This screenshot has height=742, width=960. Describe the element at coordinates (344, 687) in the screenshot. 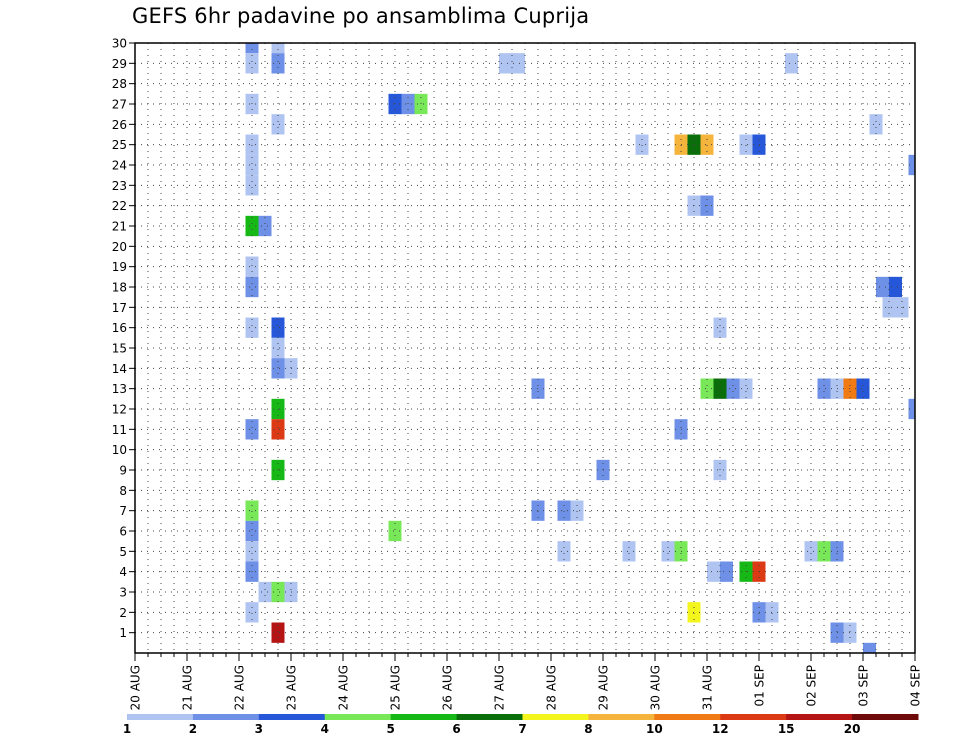

I see `x-tick-label: 24 AUG` at that location.